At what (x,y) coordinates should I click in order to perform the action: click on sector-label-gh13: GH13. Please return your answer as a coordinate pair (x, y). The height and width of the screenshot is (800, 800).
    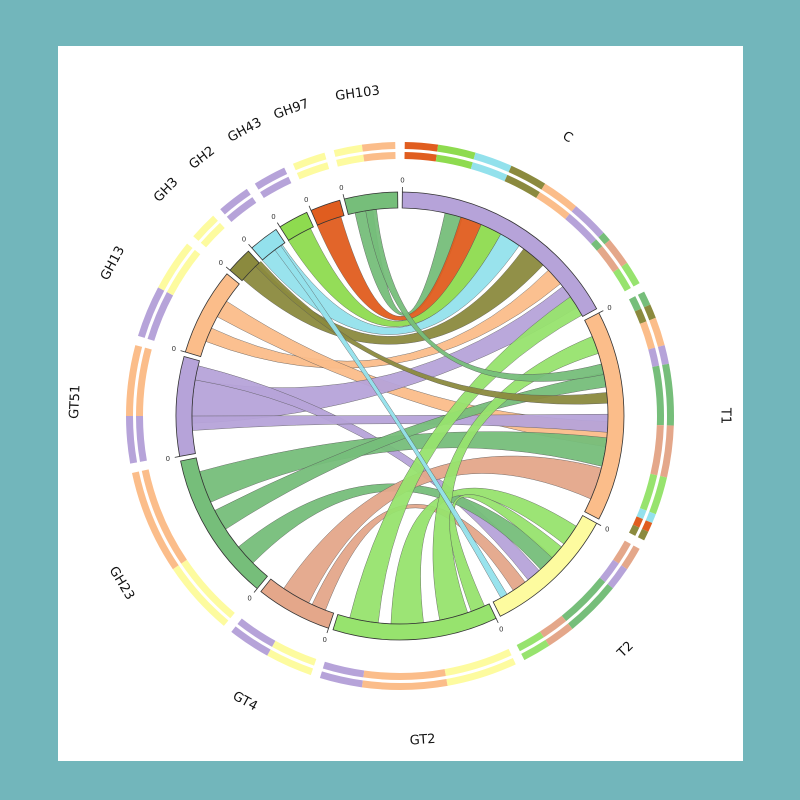
    Looking at the image, I should click on (113, 263).